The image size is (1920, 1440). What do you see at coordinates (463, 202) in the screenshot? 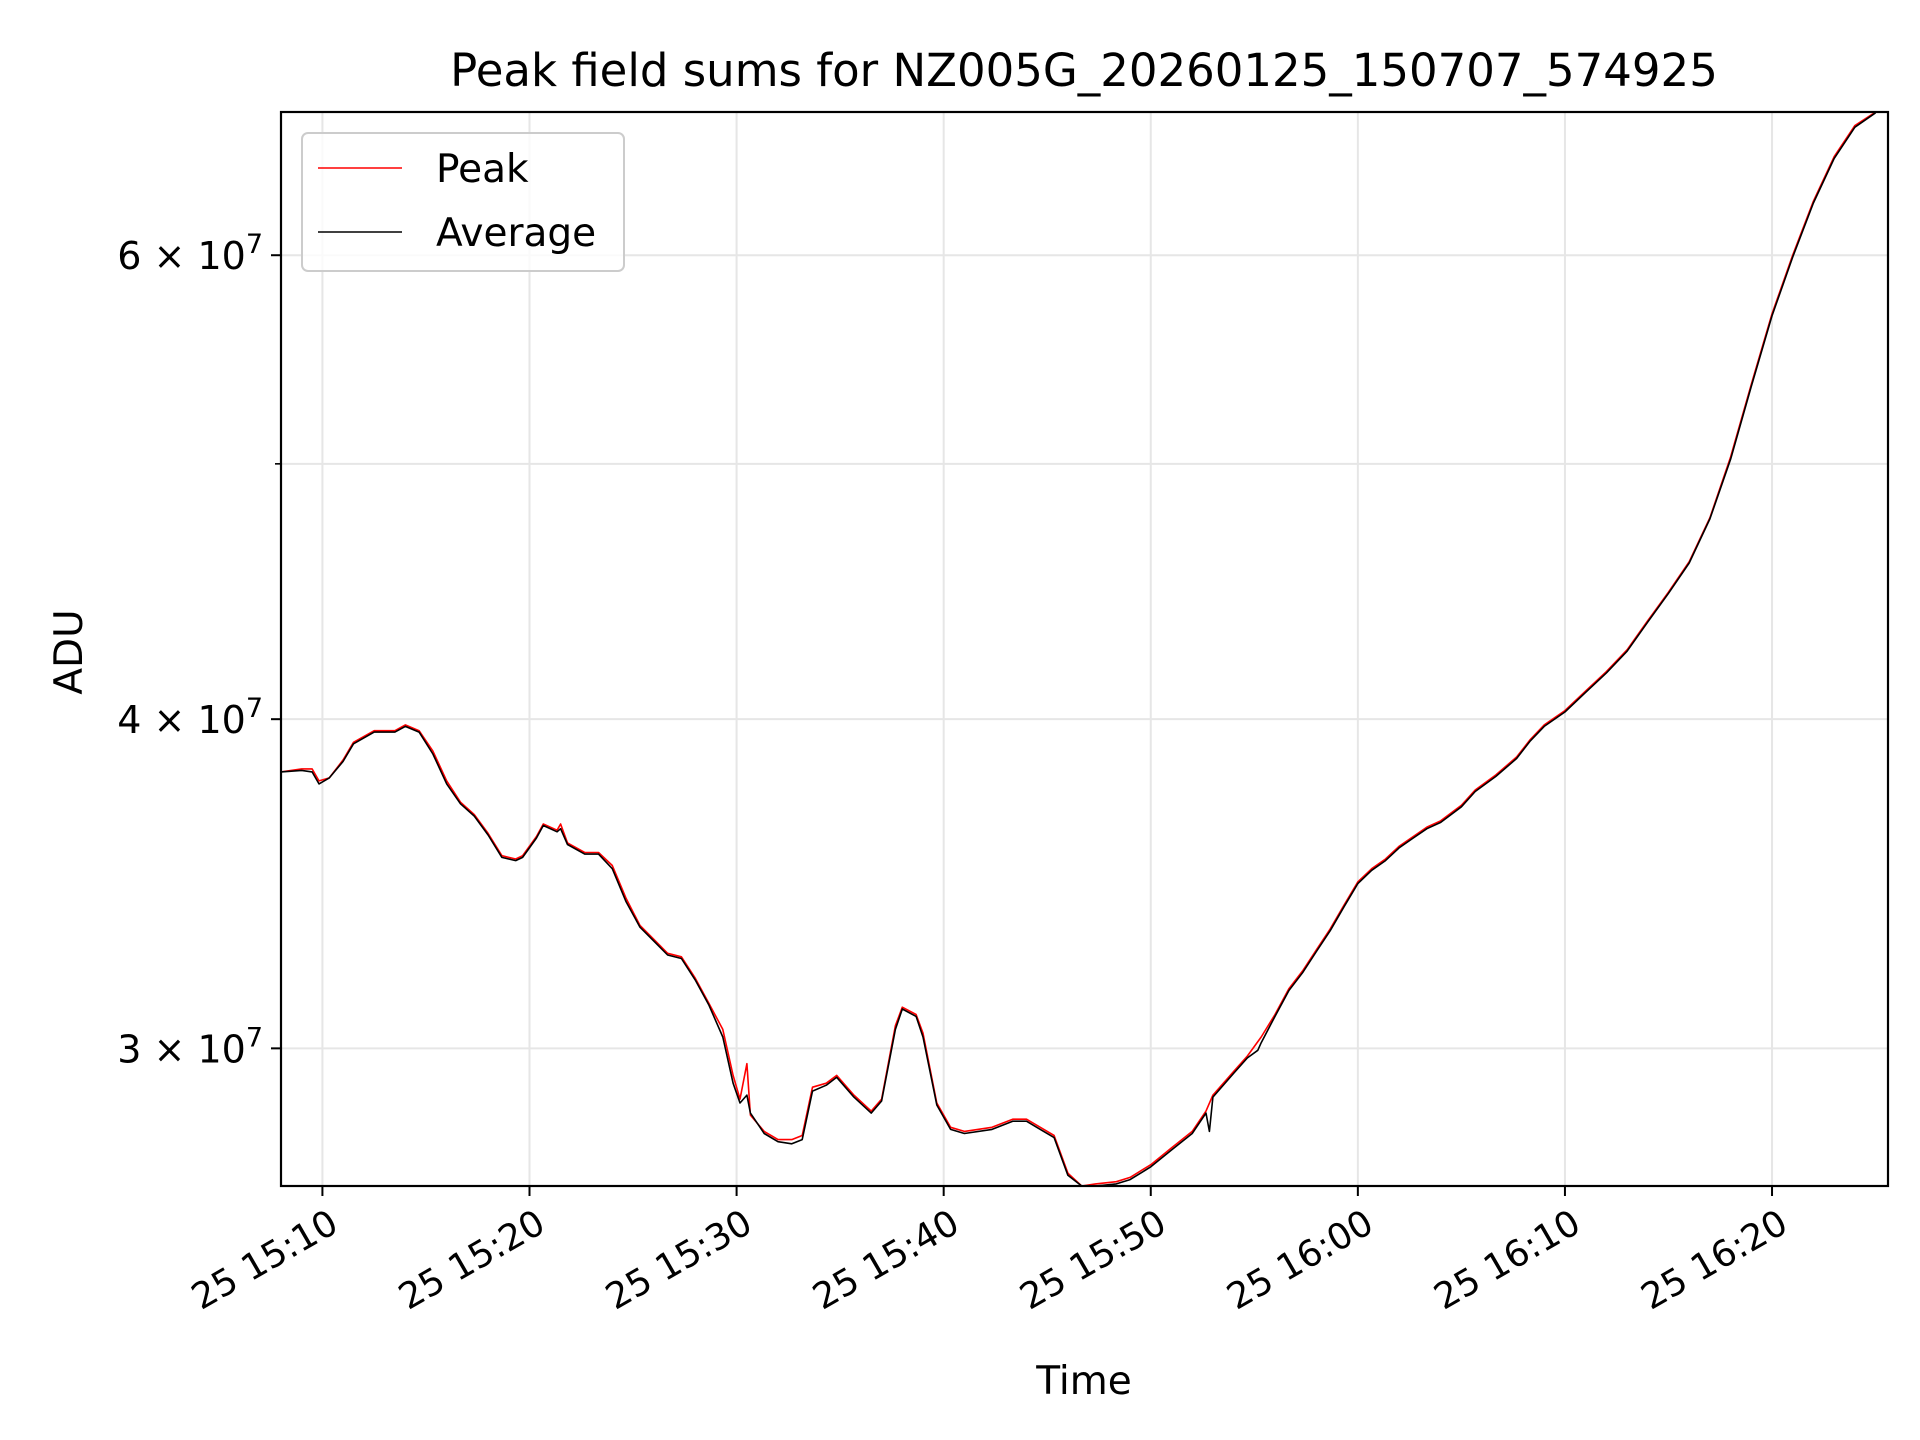
I see `legend: Peak Average` at bounding box center [463, 202].